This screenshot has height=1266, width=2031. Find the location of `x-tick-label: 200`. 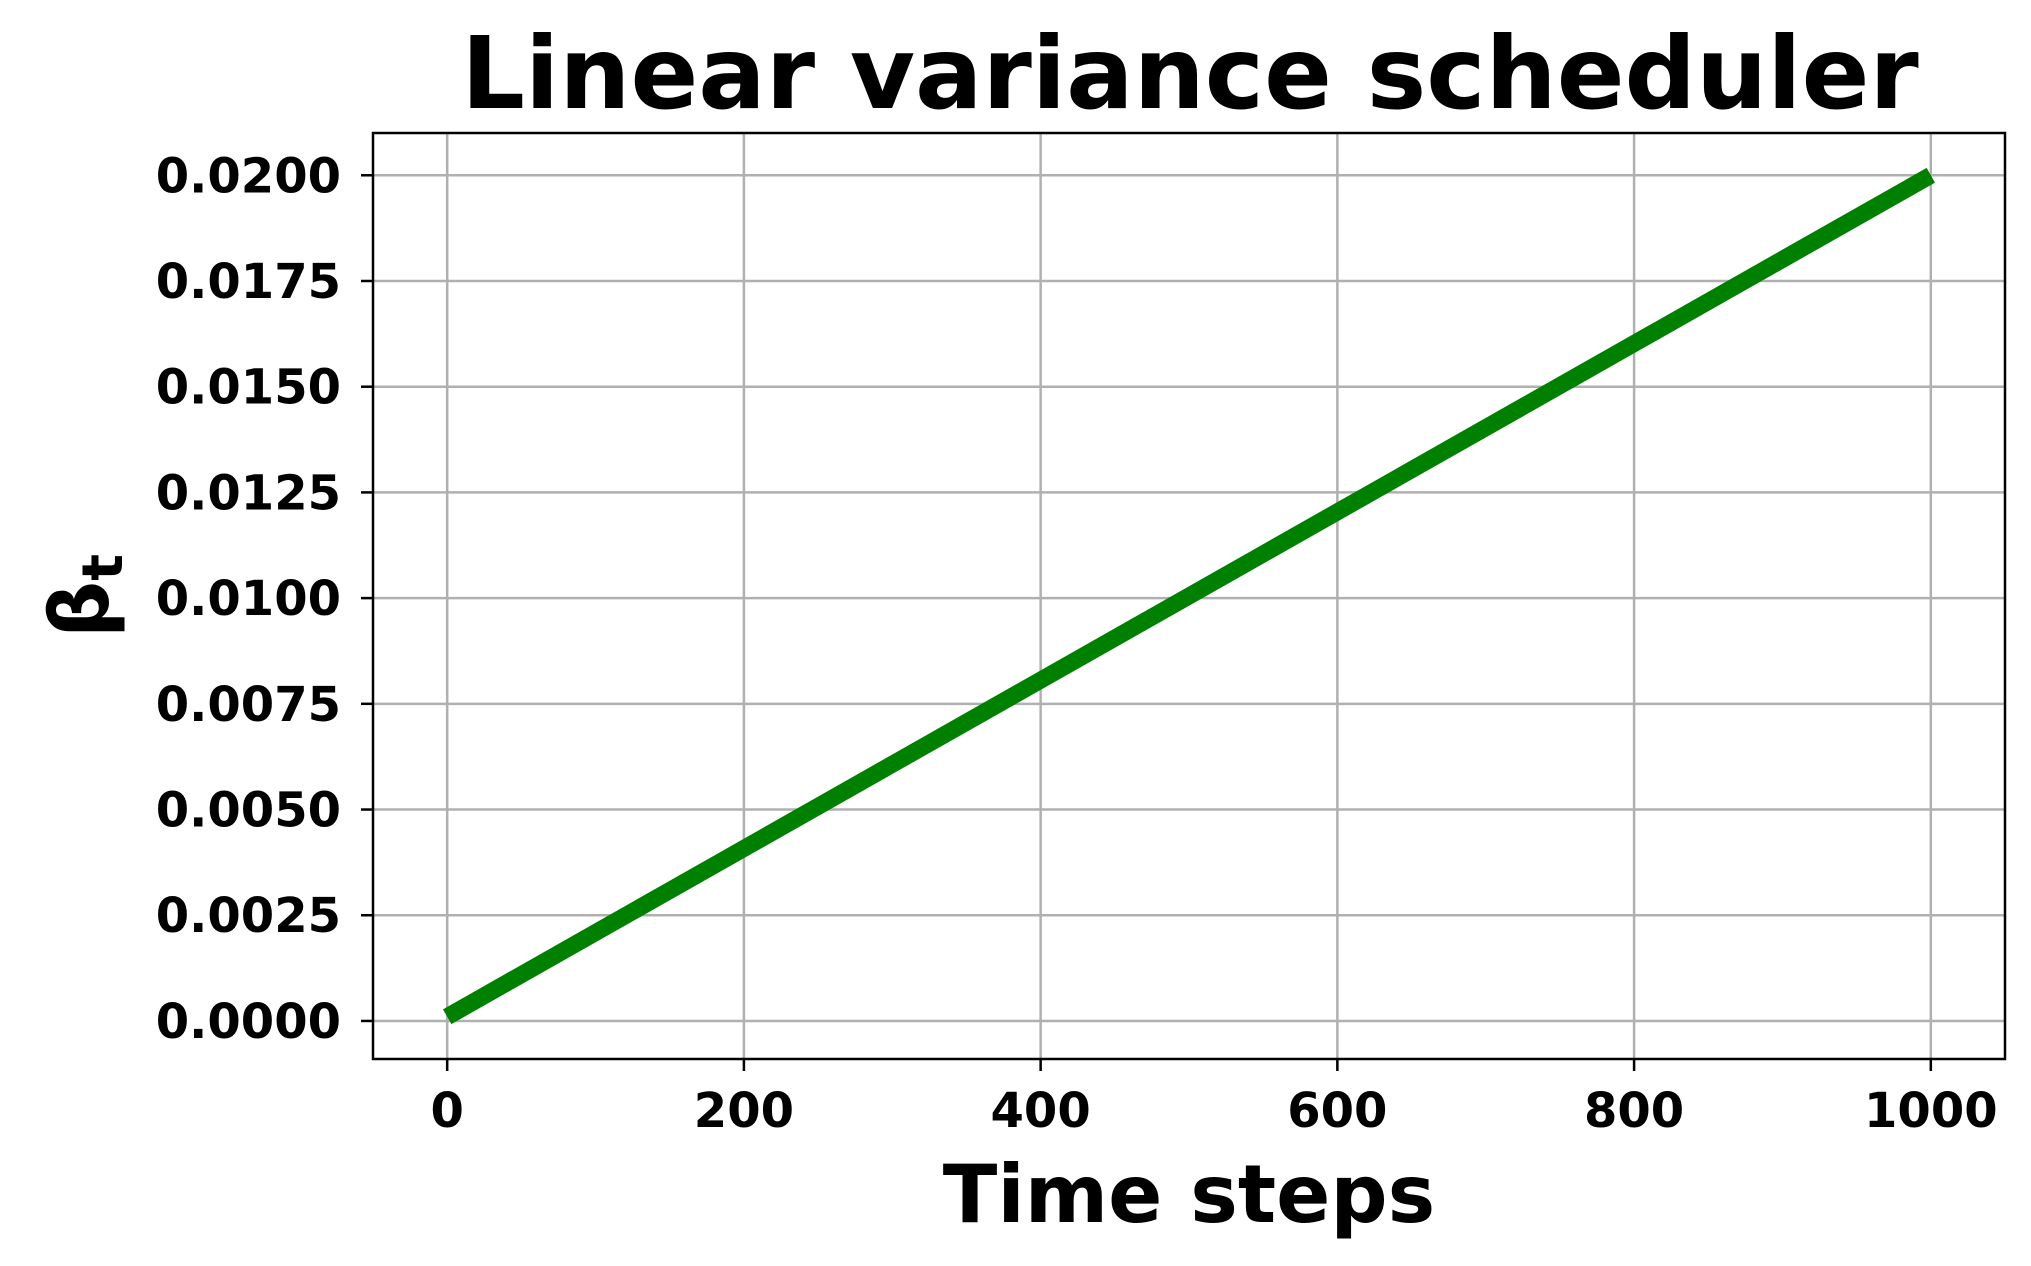

x-tick-label: 200 is located at coordinates (744, 1111).